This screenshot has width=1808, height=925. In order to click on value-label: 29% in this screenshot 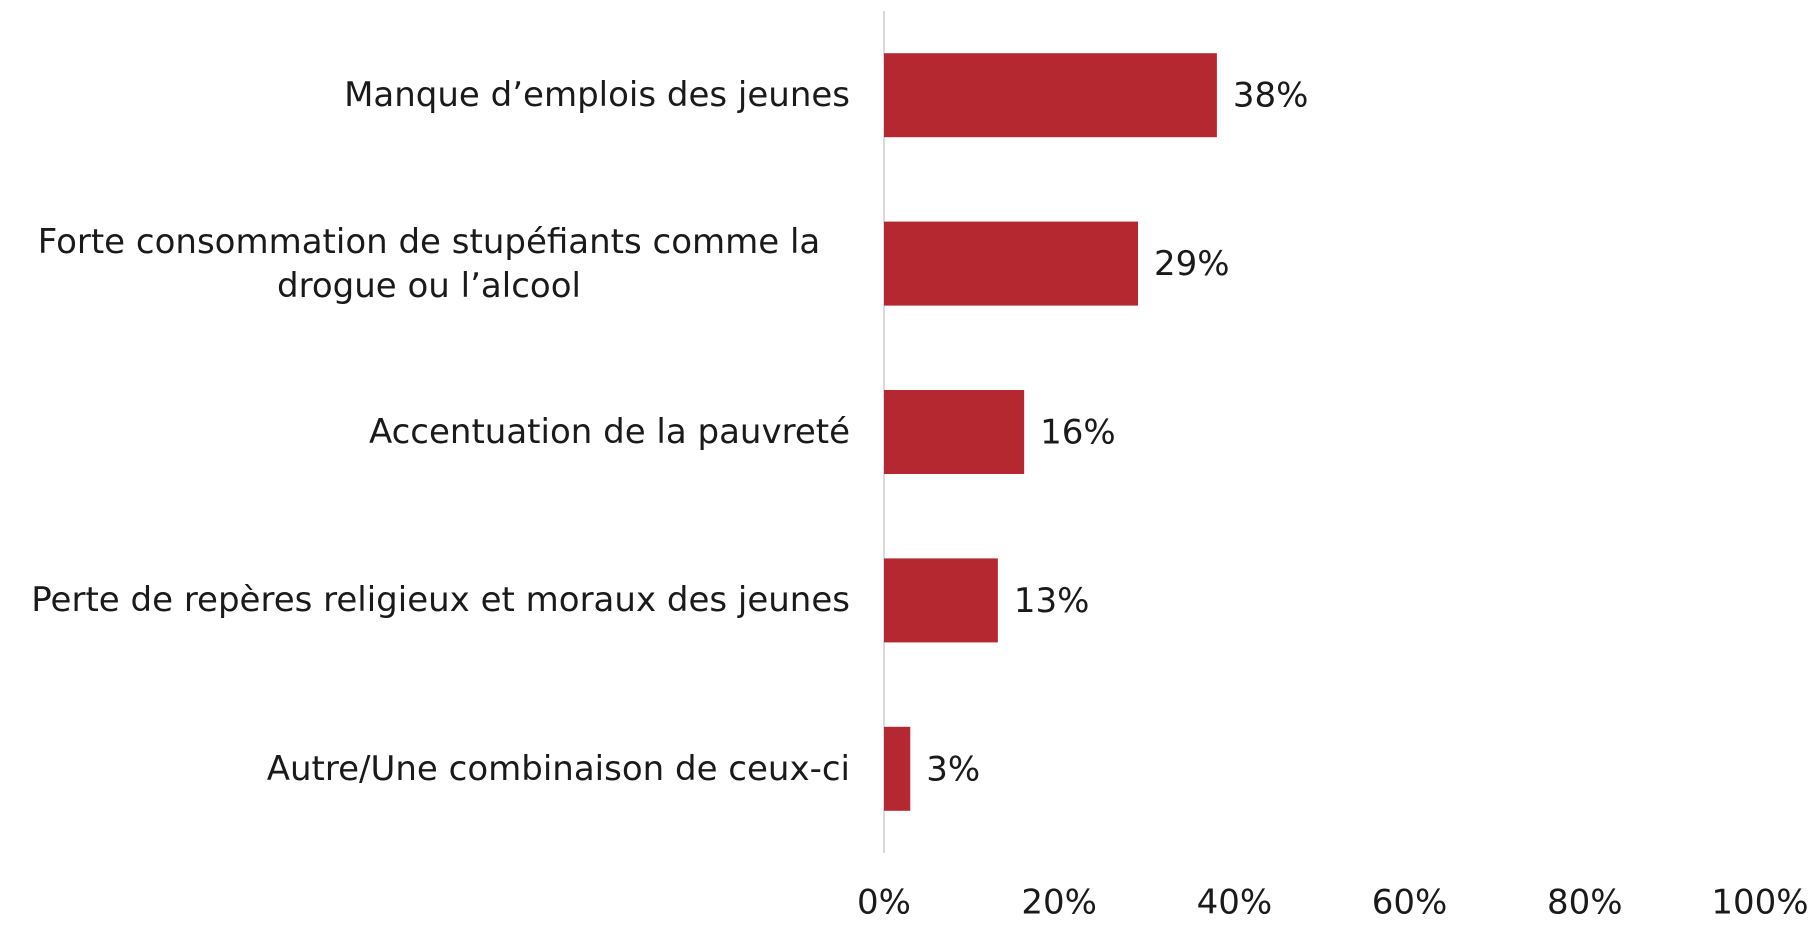, I will do `click(1192, 264)`.